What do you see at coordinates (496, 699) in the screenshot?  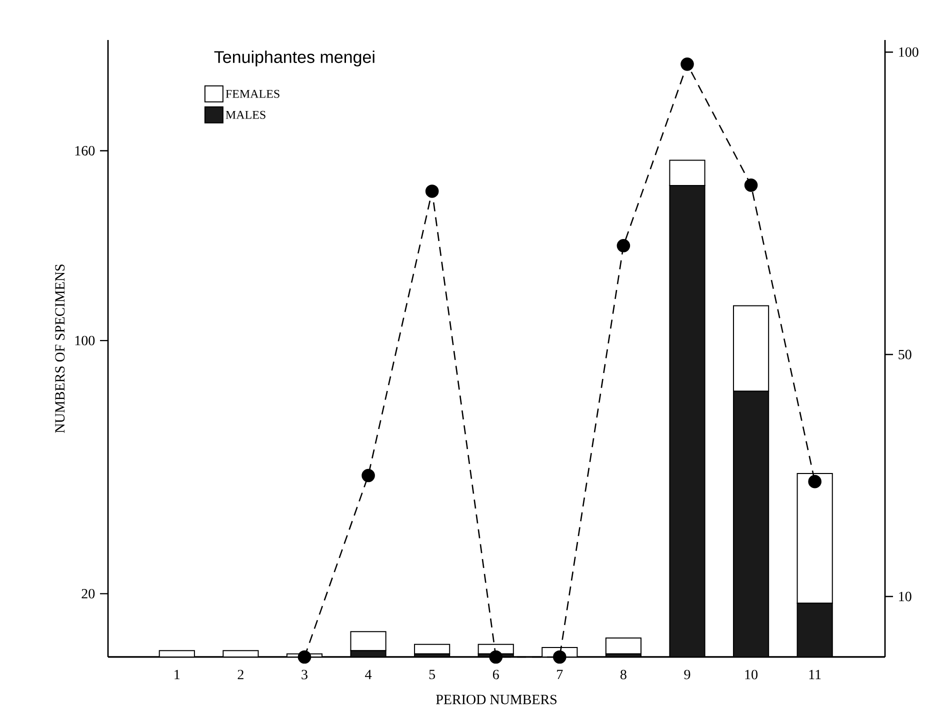 I see `x-axis-title: PERIOD NUMBERS` at bounding box center [496, 699].